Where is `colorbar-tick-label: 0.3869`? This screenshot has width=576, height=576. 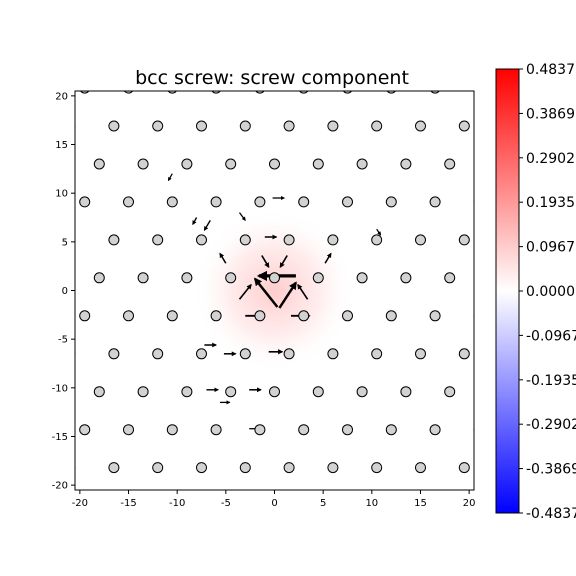 colorbar-tick-label: 0.3869 is located at coordinates (550, 114).